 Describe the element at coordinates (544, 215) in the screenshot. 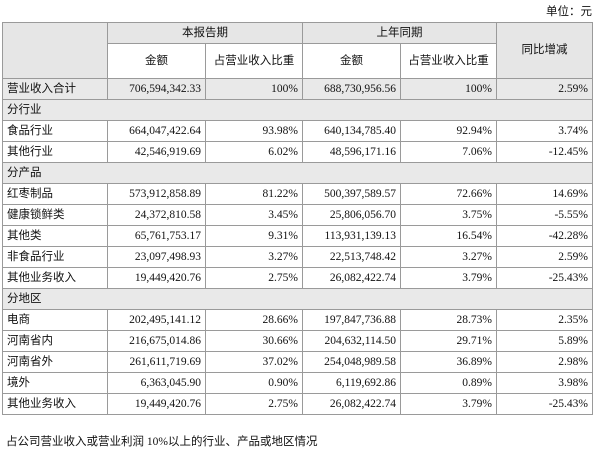

I see `cell: -5.55%` at that location.